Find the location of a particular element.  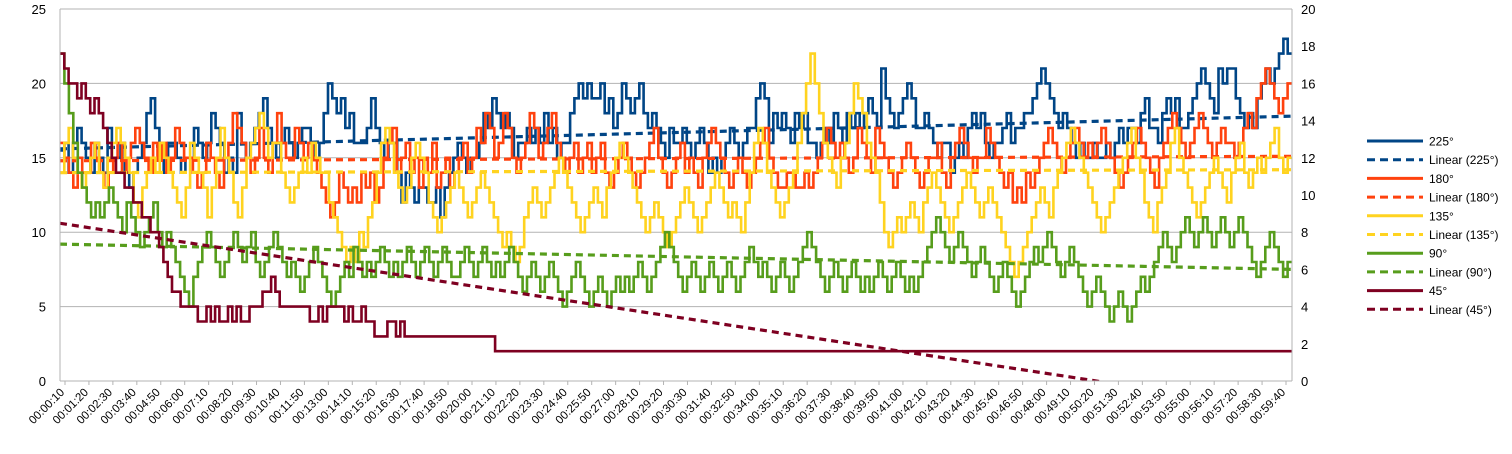

y-left-tick-label: 25 is located at coordinates (39, 9).